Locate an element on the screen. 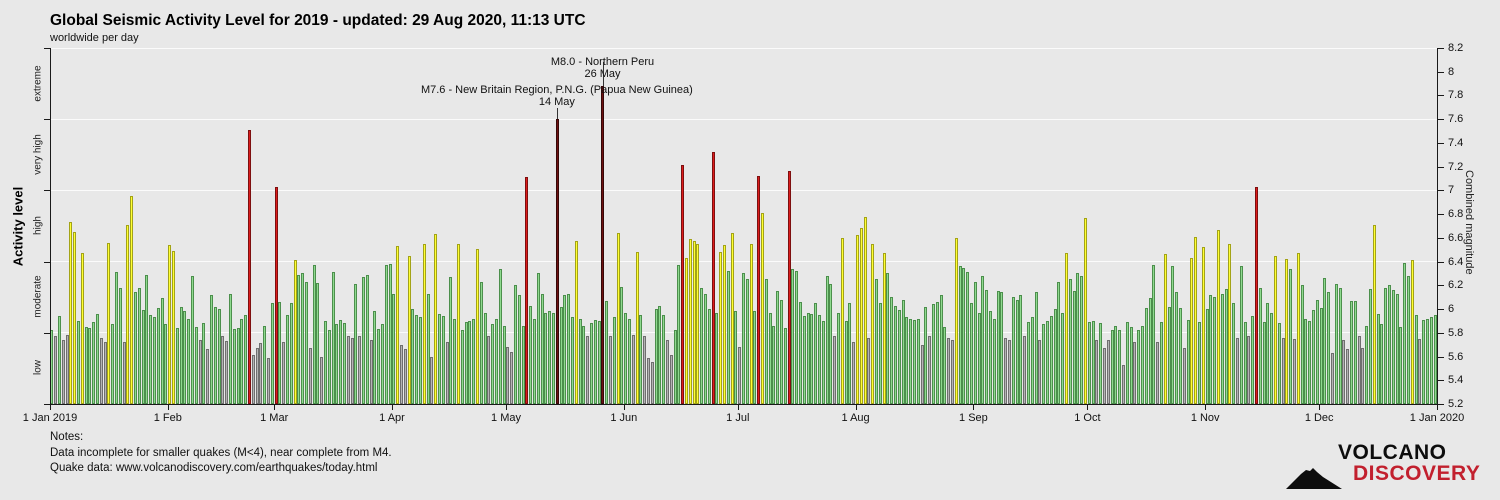 This screenshot has height=500, width=1500. zone-label-moderate: moderate is located at coordinates (38, 296).